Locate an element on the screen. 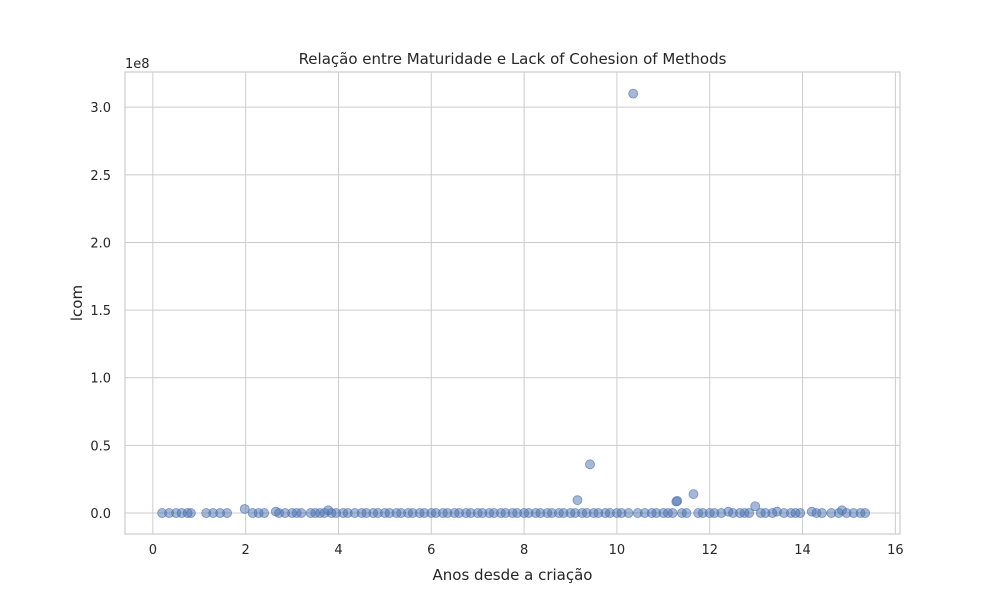 This screenshot has width=1000, height=600. y-offset-text: 1e8 is located at coordinates (137, 64).